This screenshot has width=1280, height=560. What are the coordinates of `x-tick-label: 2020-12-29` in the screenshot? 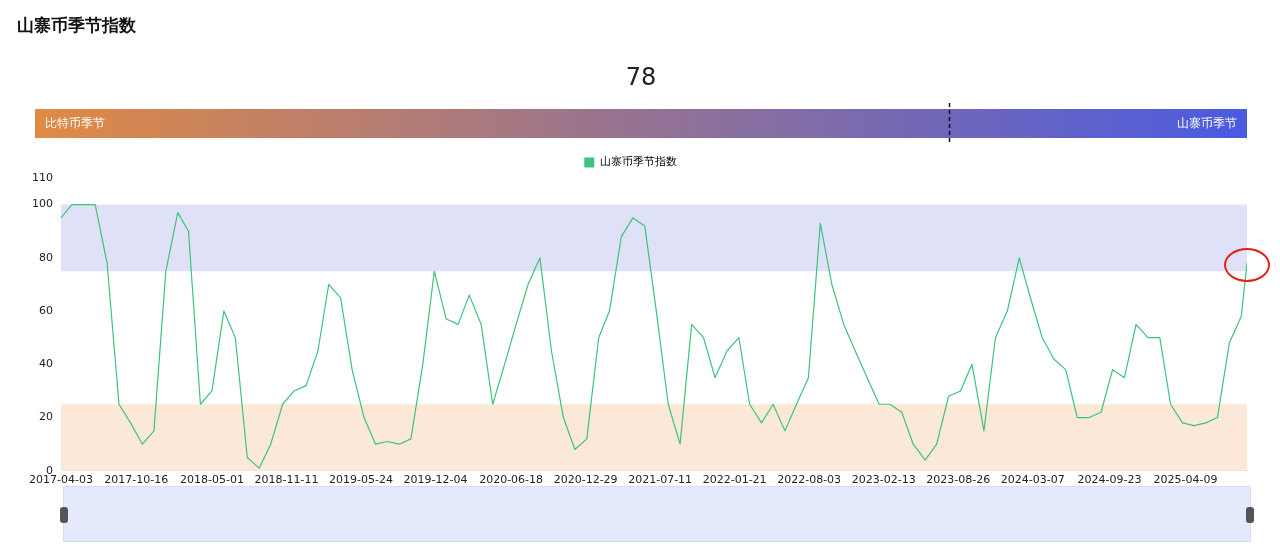 It's located at (585, 480).